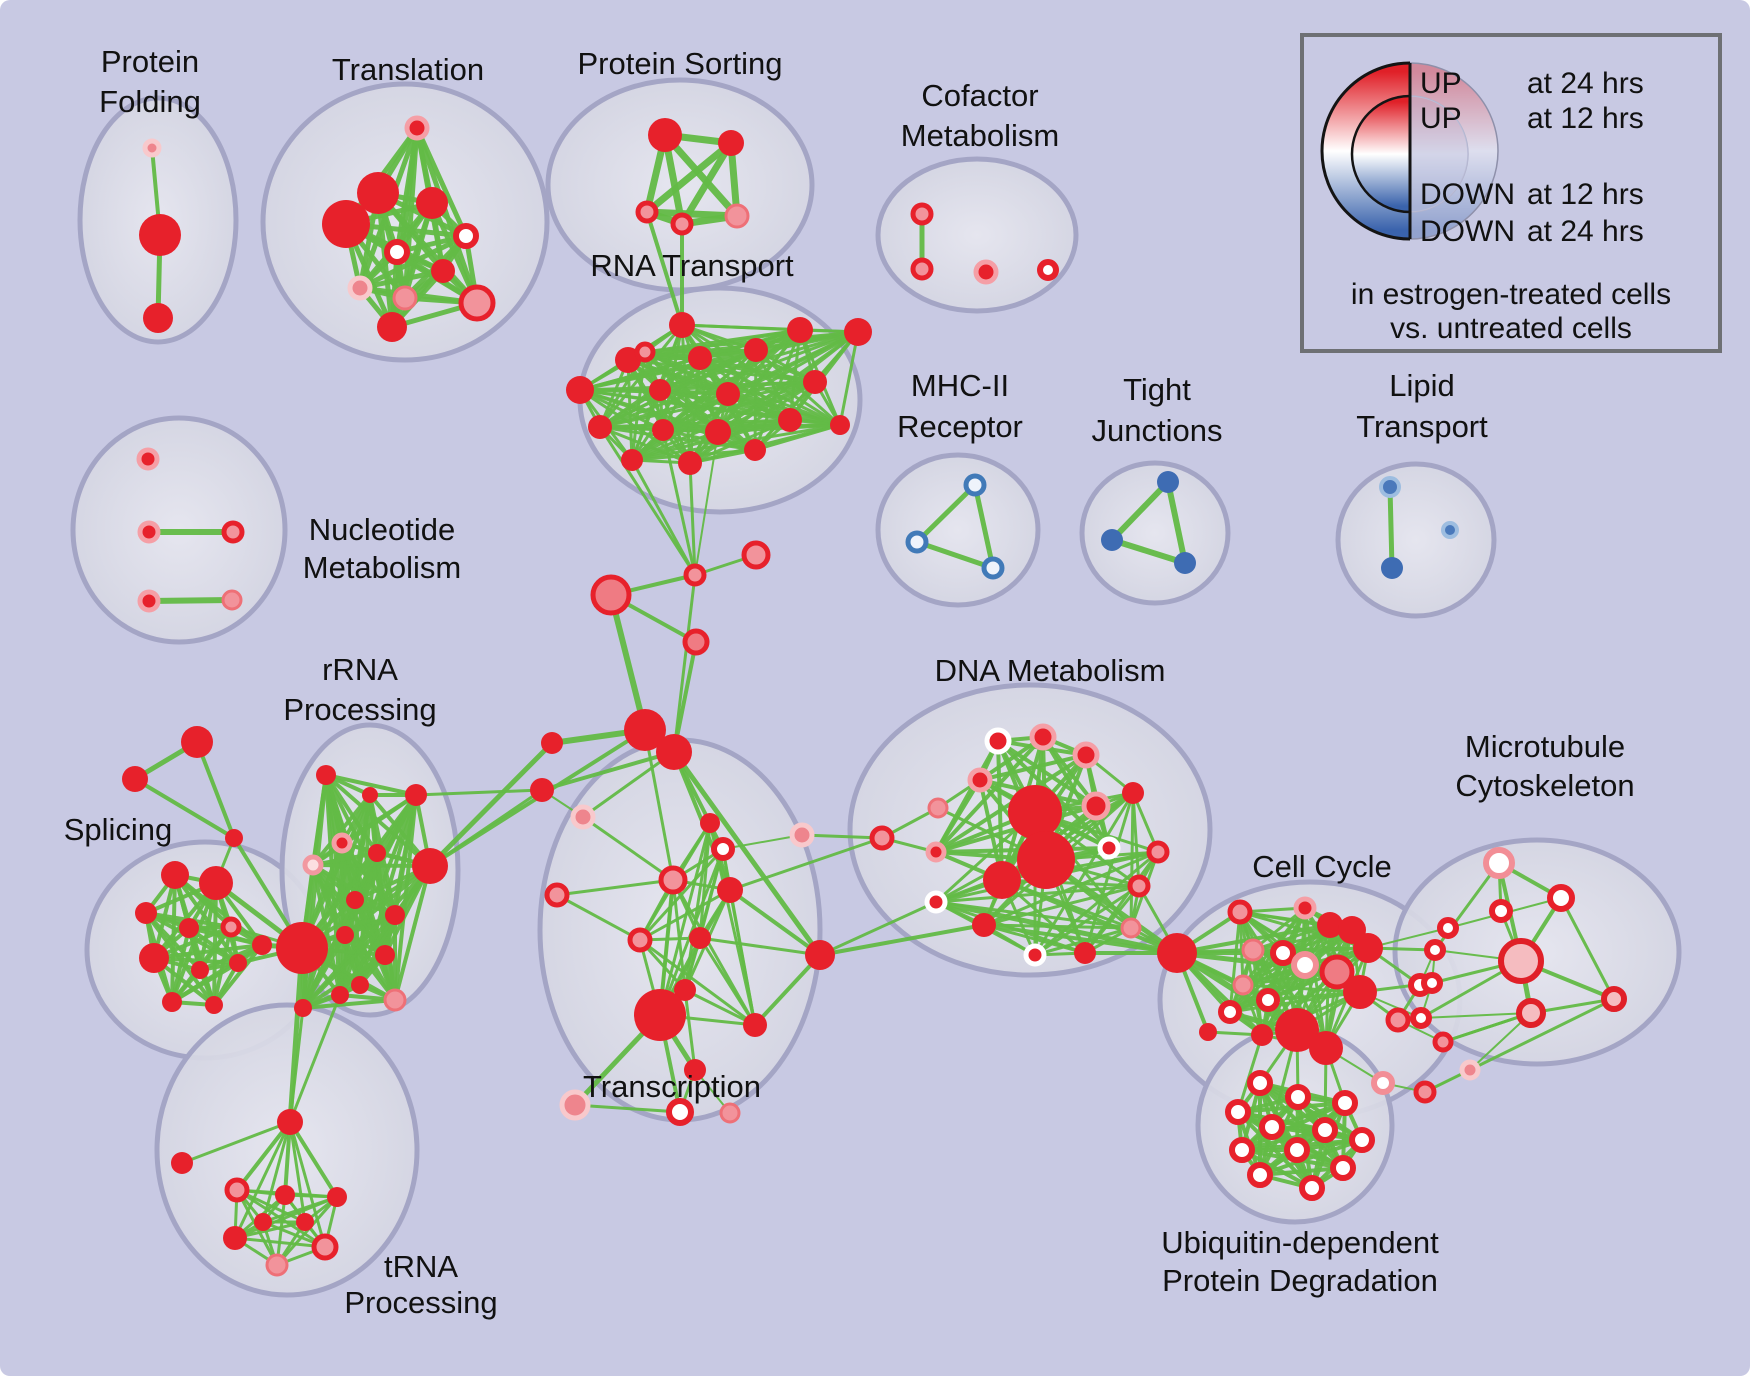 The width and height of the screenshot is (1750, 1376). What do you see at coordinates (152, 148) in the screenshot?
I see `node-protein-folding` at bounding box center [152, 148].